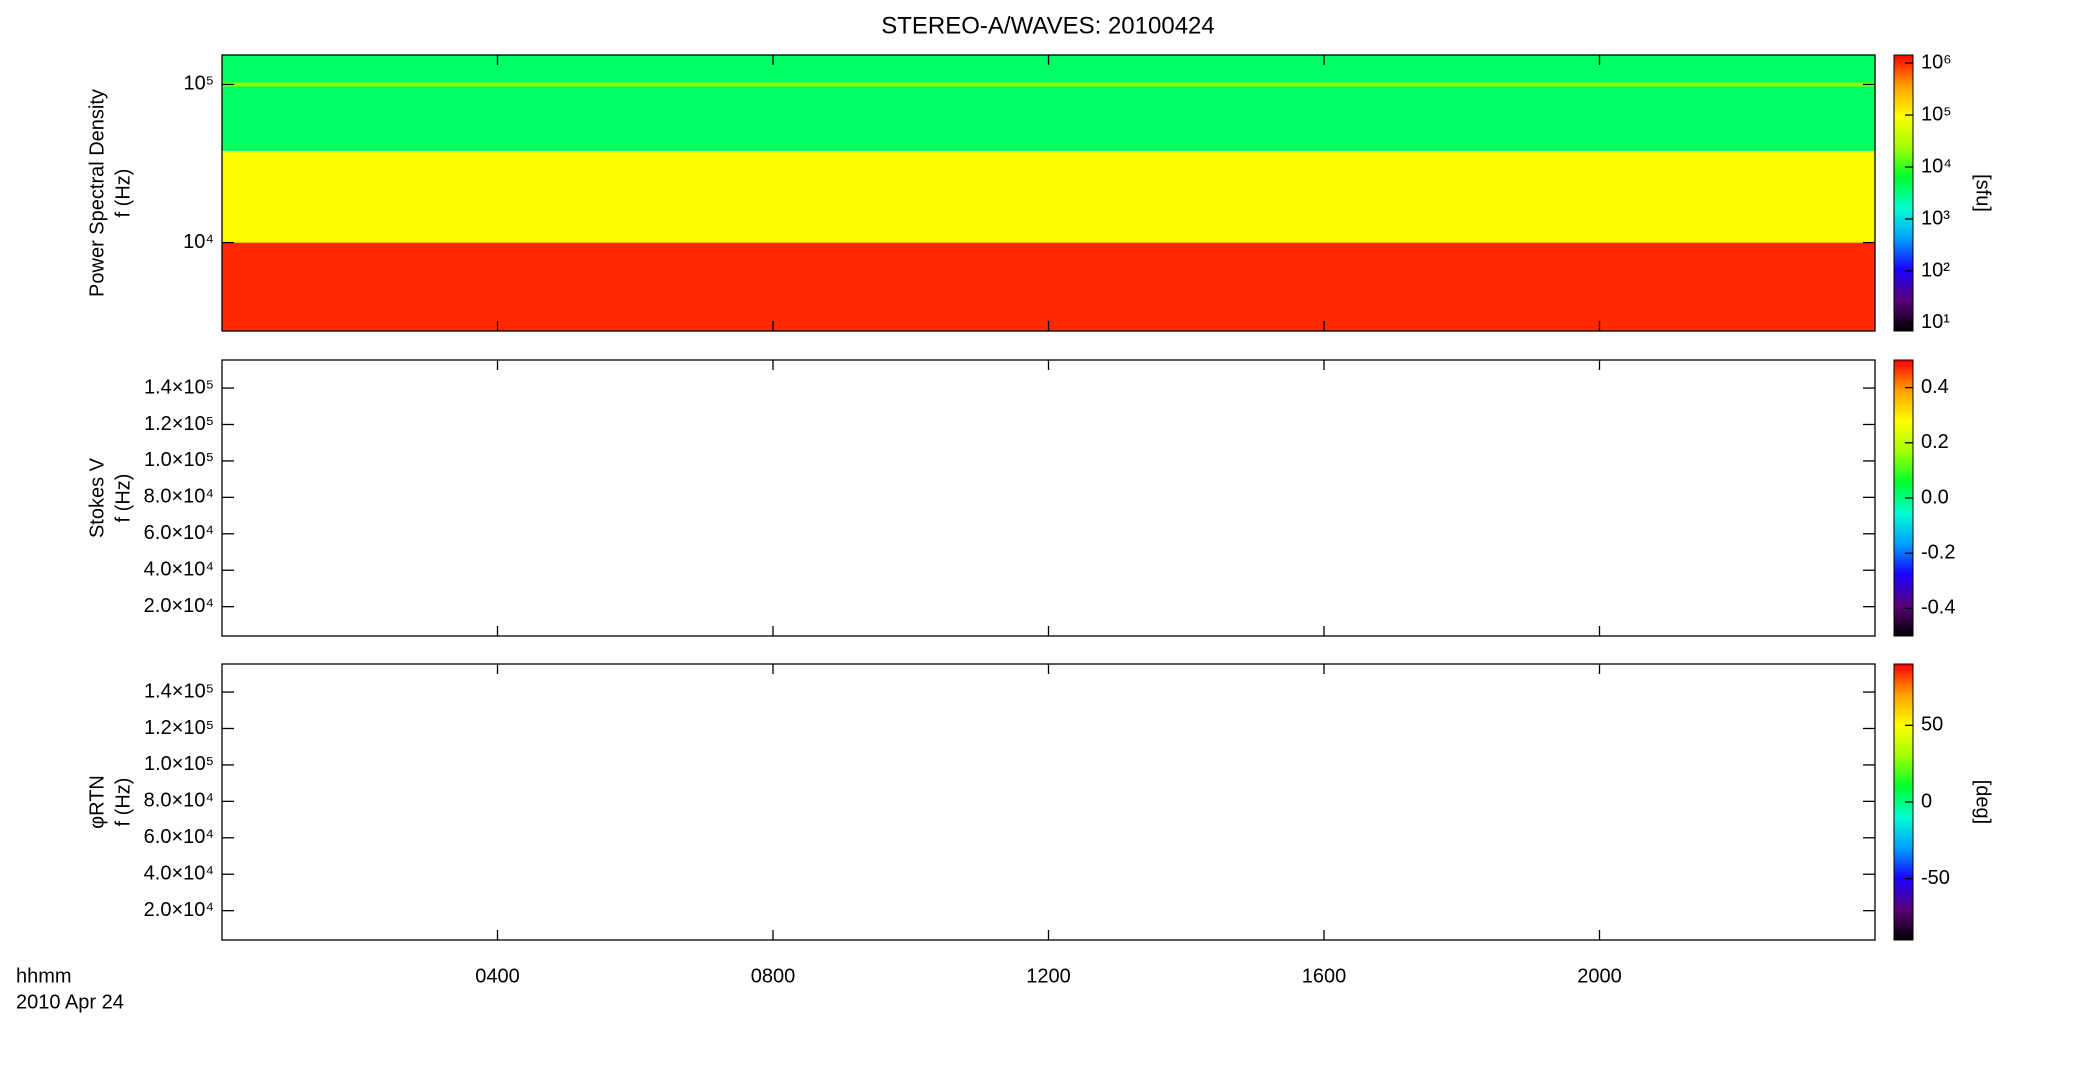  What do you see at coordinates (1903, 193) in the screenshot?
I see `colorbar` at bounding box center [1903, 193].